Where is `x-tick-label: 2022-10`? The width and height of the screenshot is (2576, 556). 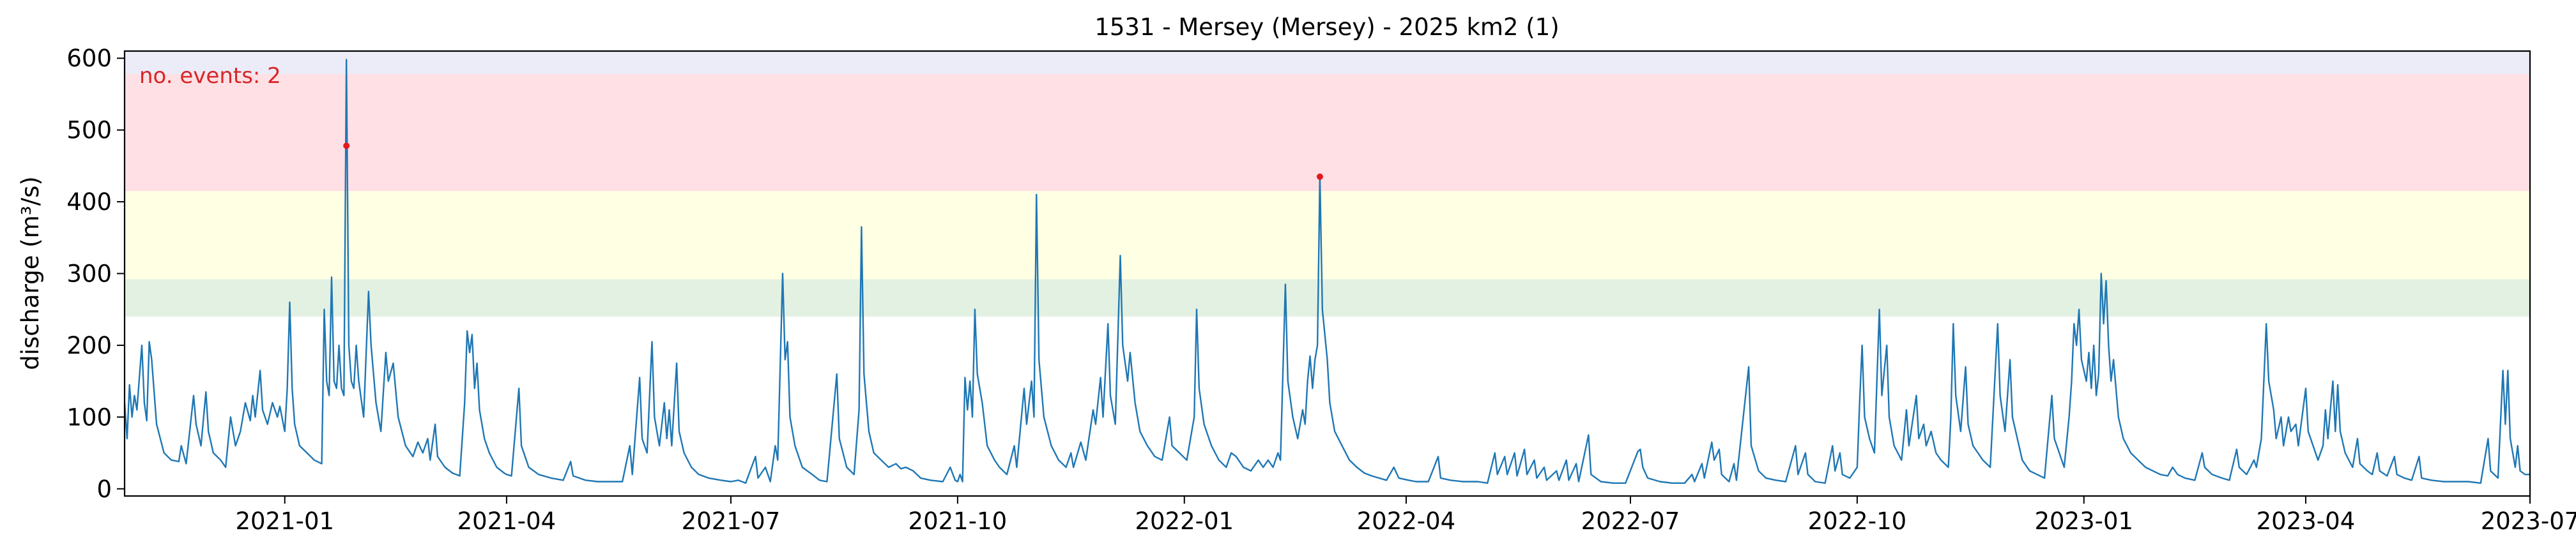
x-tick-label: 2022-10 is located at coordinates (1857, 521).